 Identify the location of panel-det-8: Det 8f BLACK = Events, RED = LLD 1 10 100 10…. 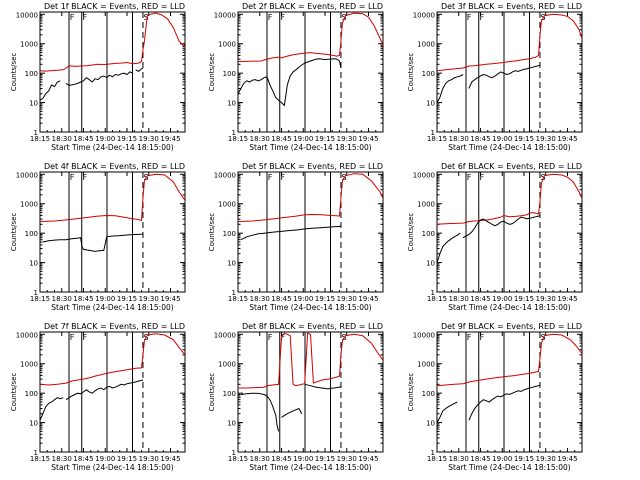
(296, 397).